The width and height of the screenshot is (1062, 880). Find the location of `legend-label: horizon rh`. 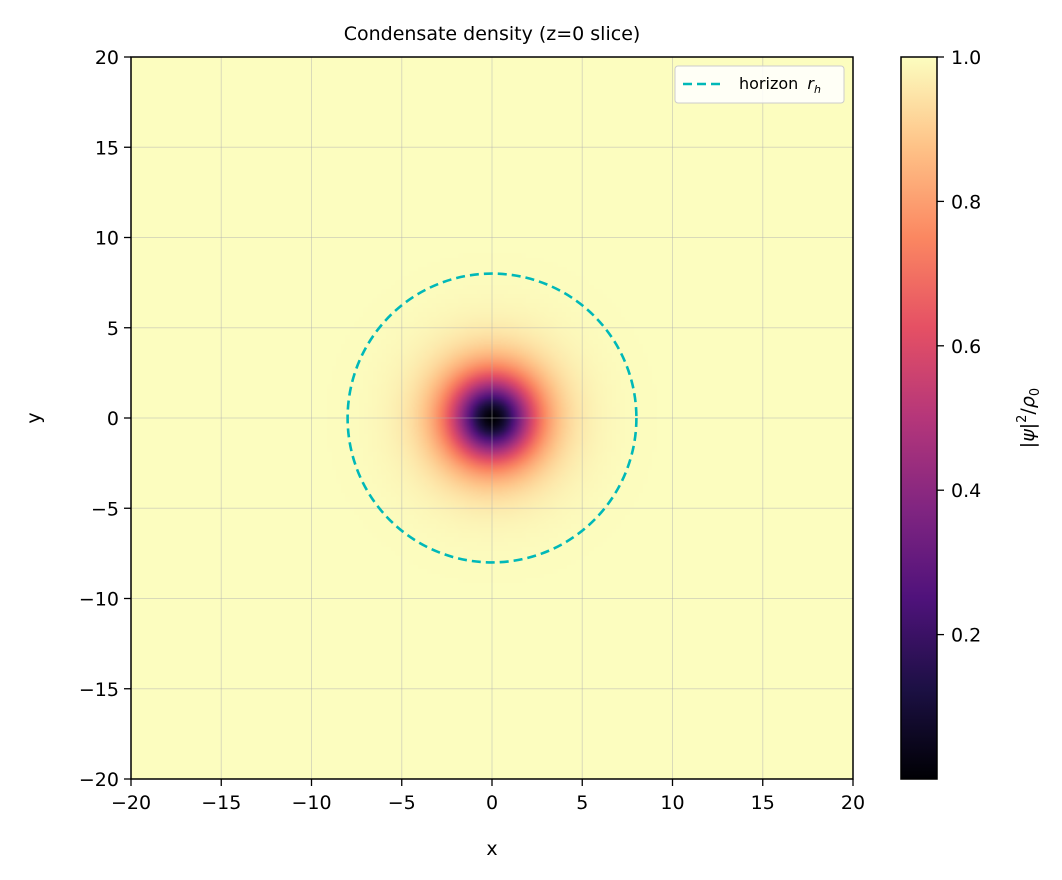

legend-label: horizon rh is located at coordinates (780, 85).